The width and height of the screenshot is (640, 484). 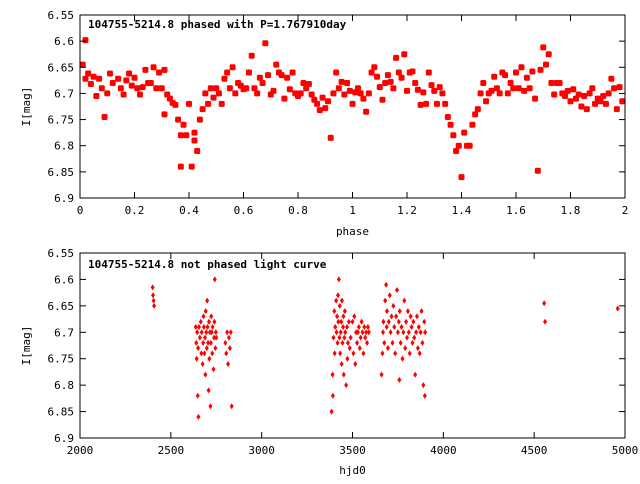 What do you see at coordinates (625, 210) in the screenshot?
I see `x-tick-label: 2` at bounding box center [625, 210].